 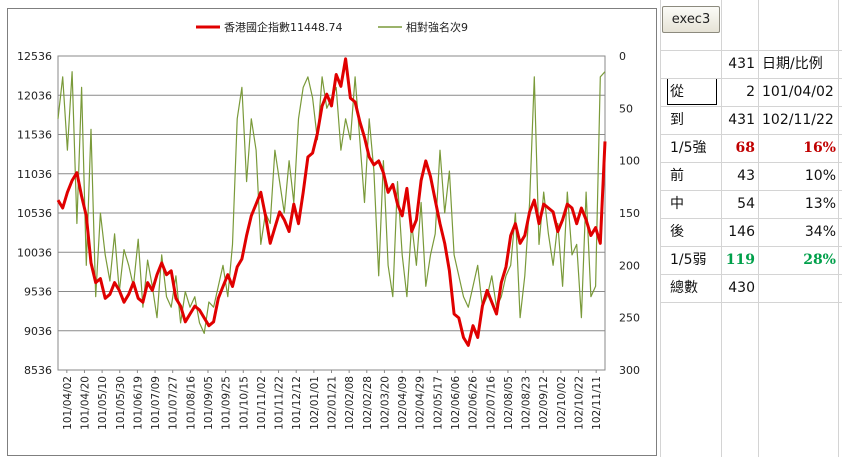 I want to click on x-tick-label: 101/11/22, so click(x=280, y=403).